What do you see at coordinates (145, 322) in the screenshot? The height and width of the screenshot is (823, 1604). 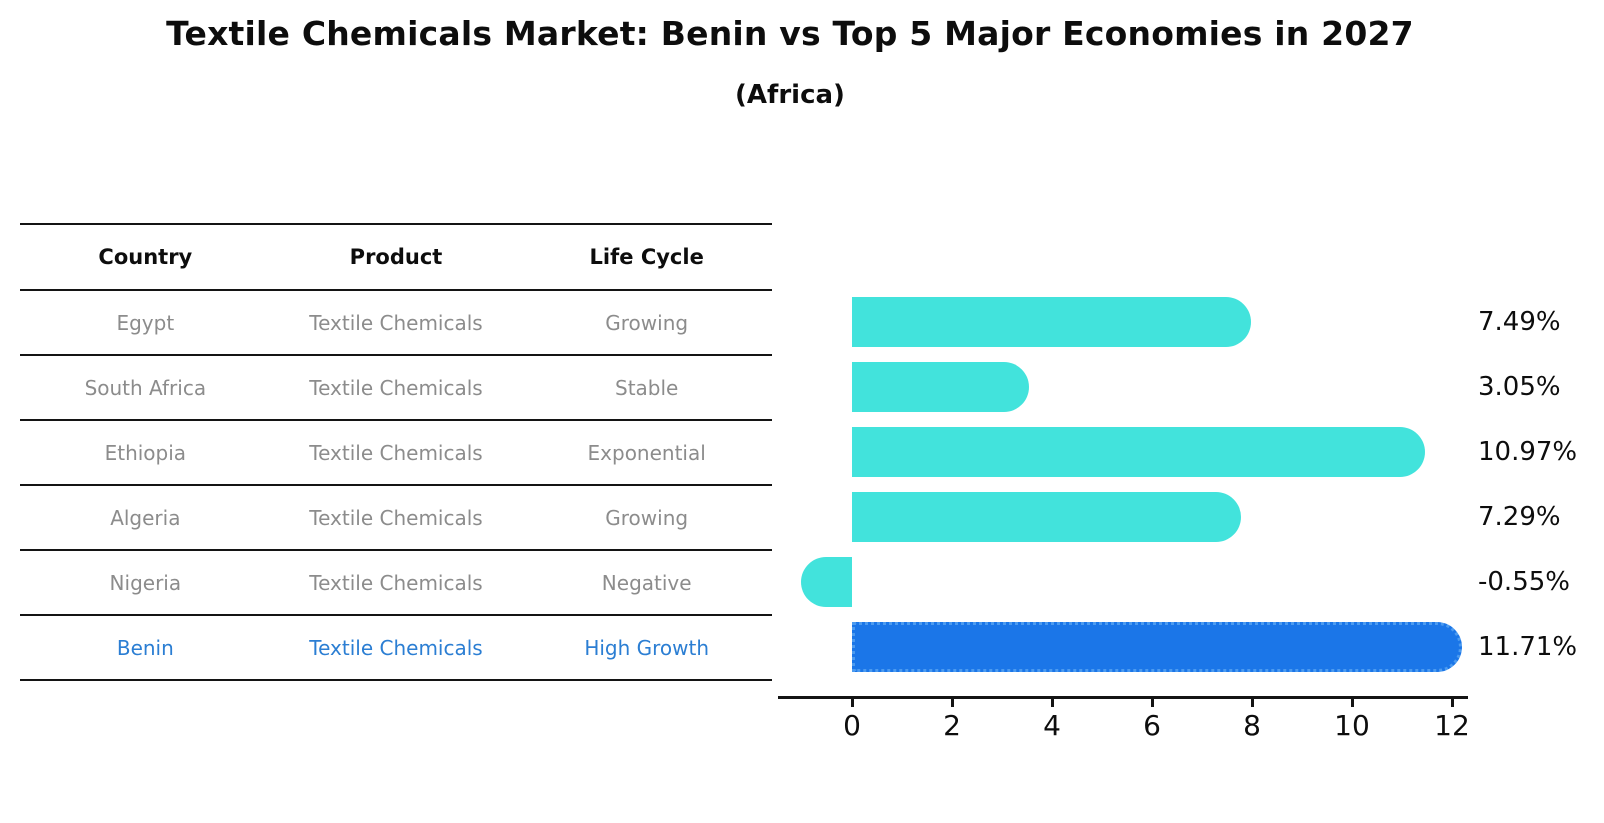 I see `cell-country: Egypt` at bounding box center [145, 322].